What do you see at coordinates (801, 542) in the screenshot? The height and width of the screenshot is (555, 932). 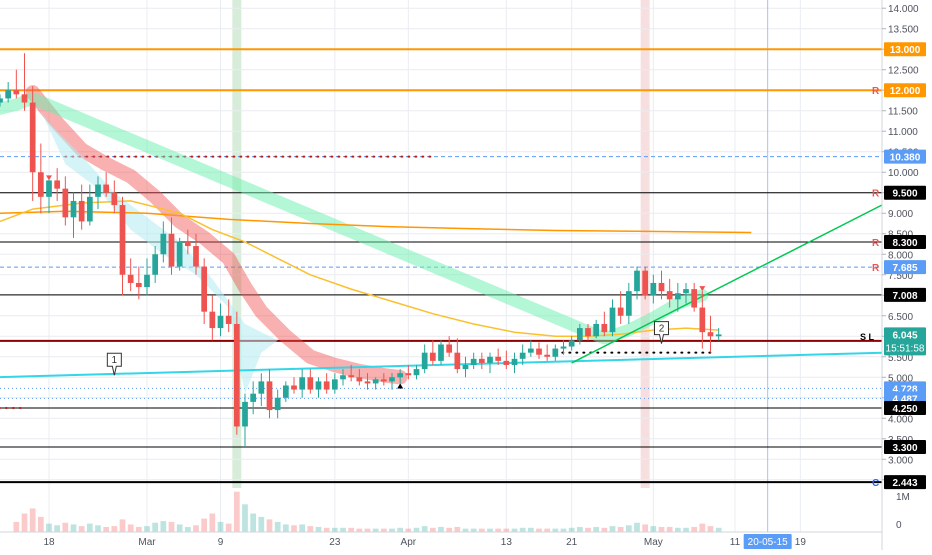 I see `time-tick-label: 19` at bounding box center [801, 542].